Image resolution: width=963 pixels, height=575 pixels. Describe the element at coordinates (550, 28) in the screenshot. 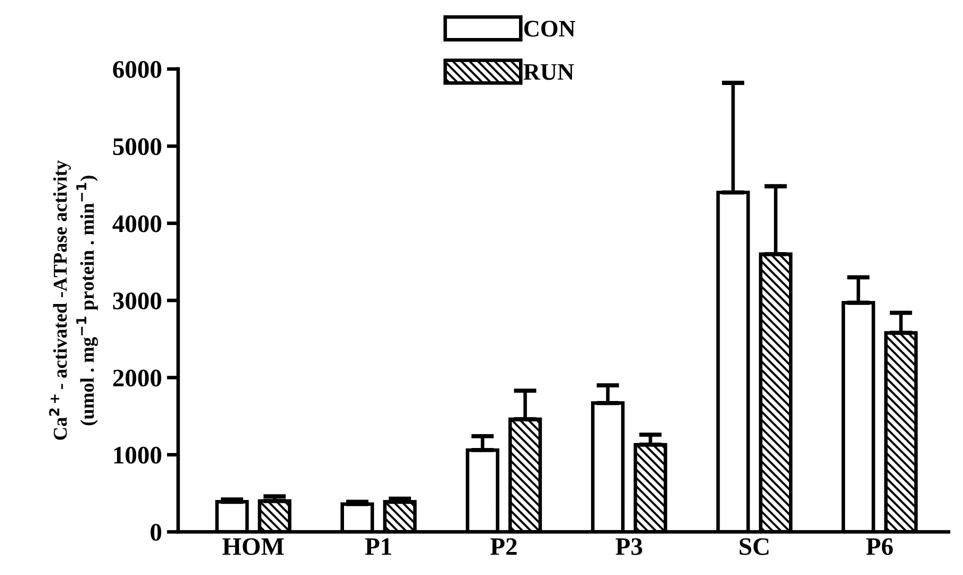

I see `legend-label: CON` at that location.